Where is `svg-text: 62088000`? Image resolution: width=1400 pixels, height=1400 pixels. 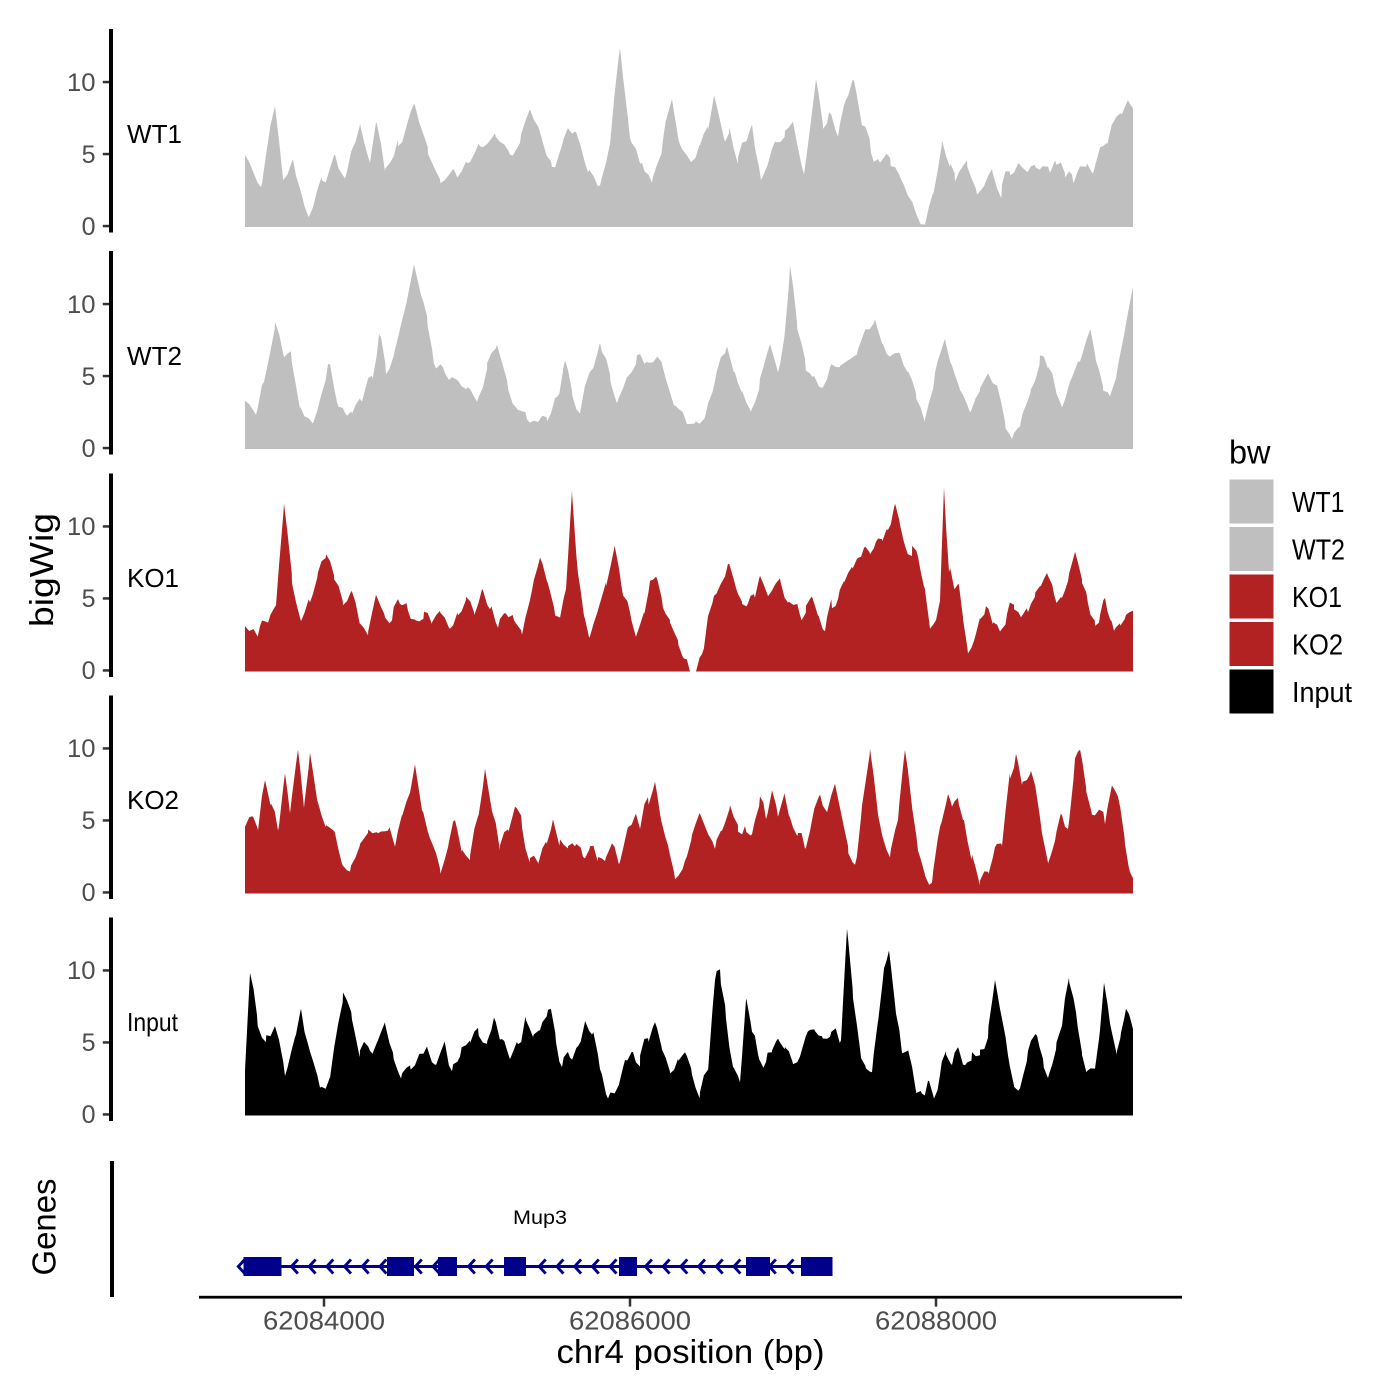 svg-text: 62088000 is located at coordinates (936, 1322).